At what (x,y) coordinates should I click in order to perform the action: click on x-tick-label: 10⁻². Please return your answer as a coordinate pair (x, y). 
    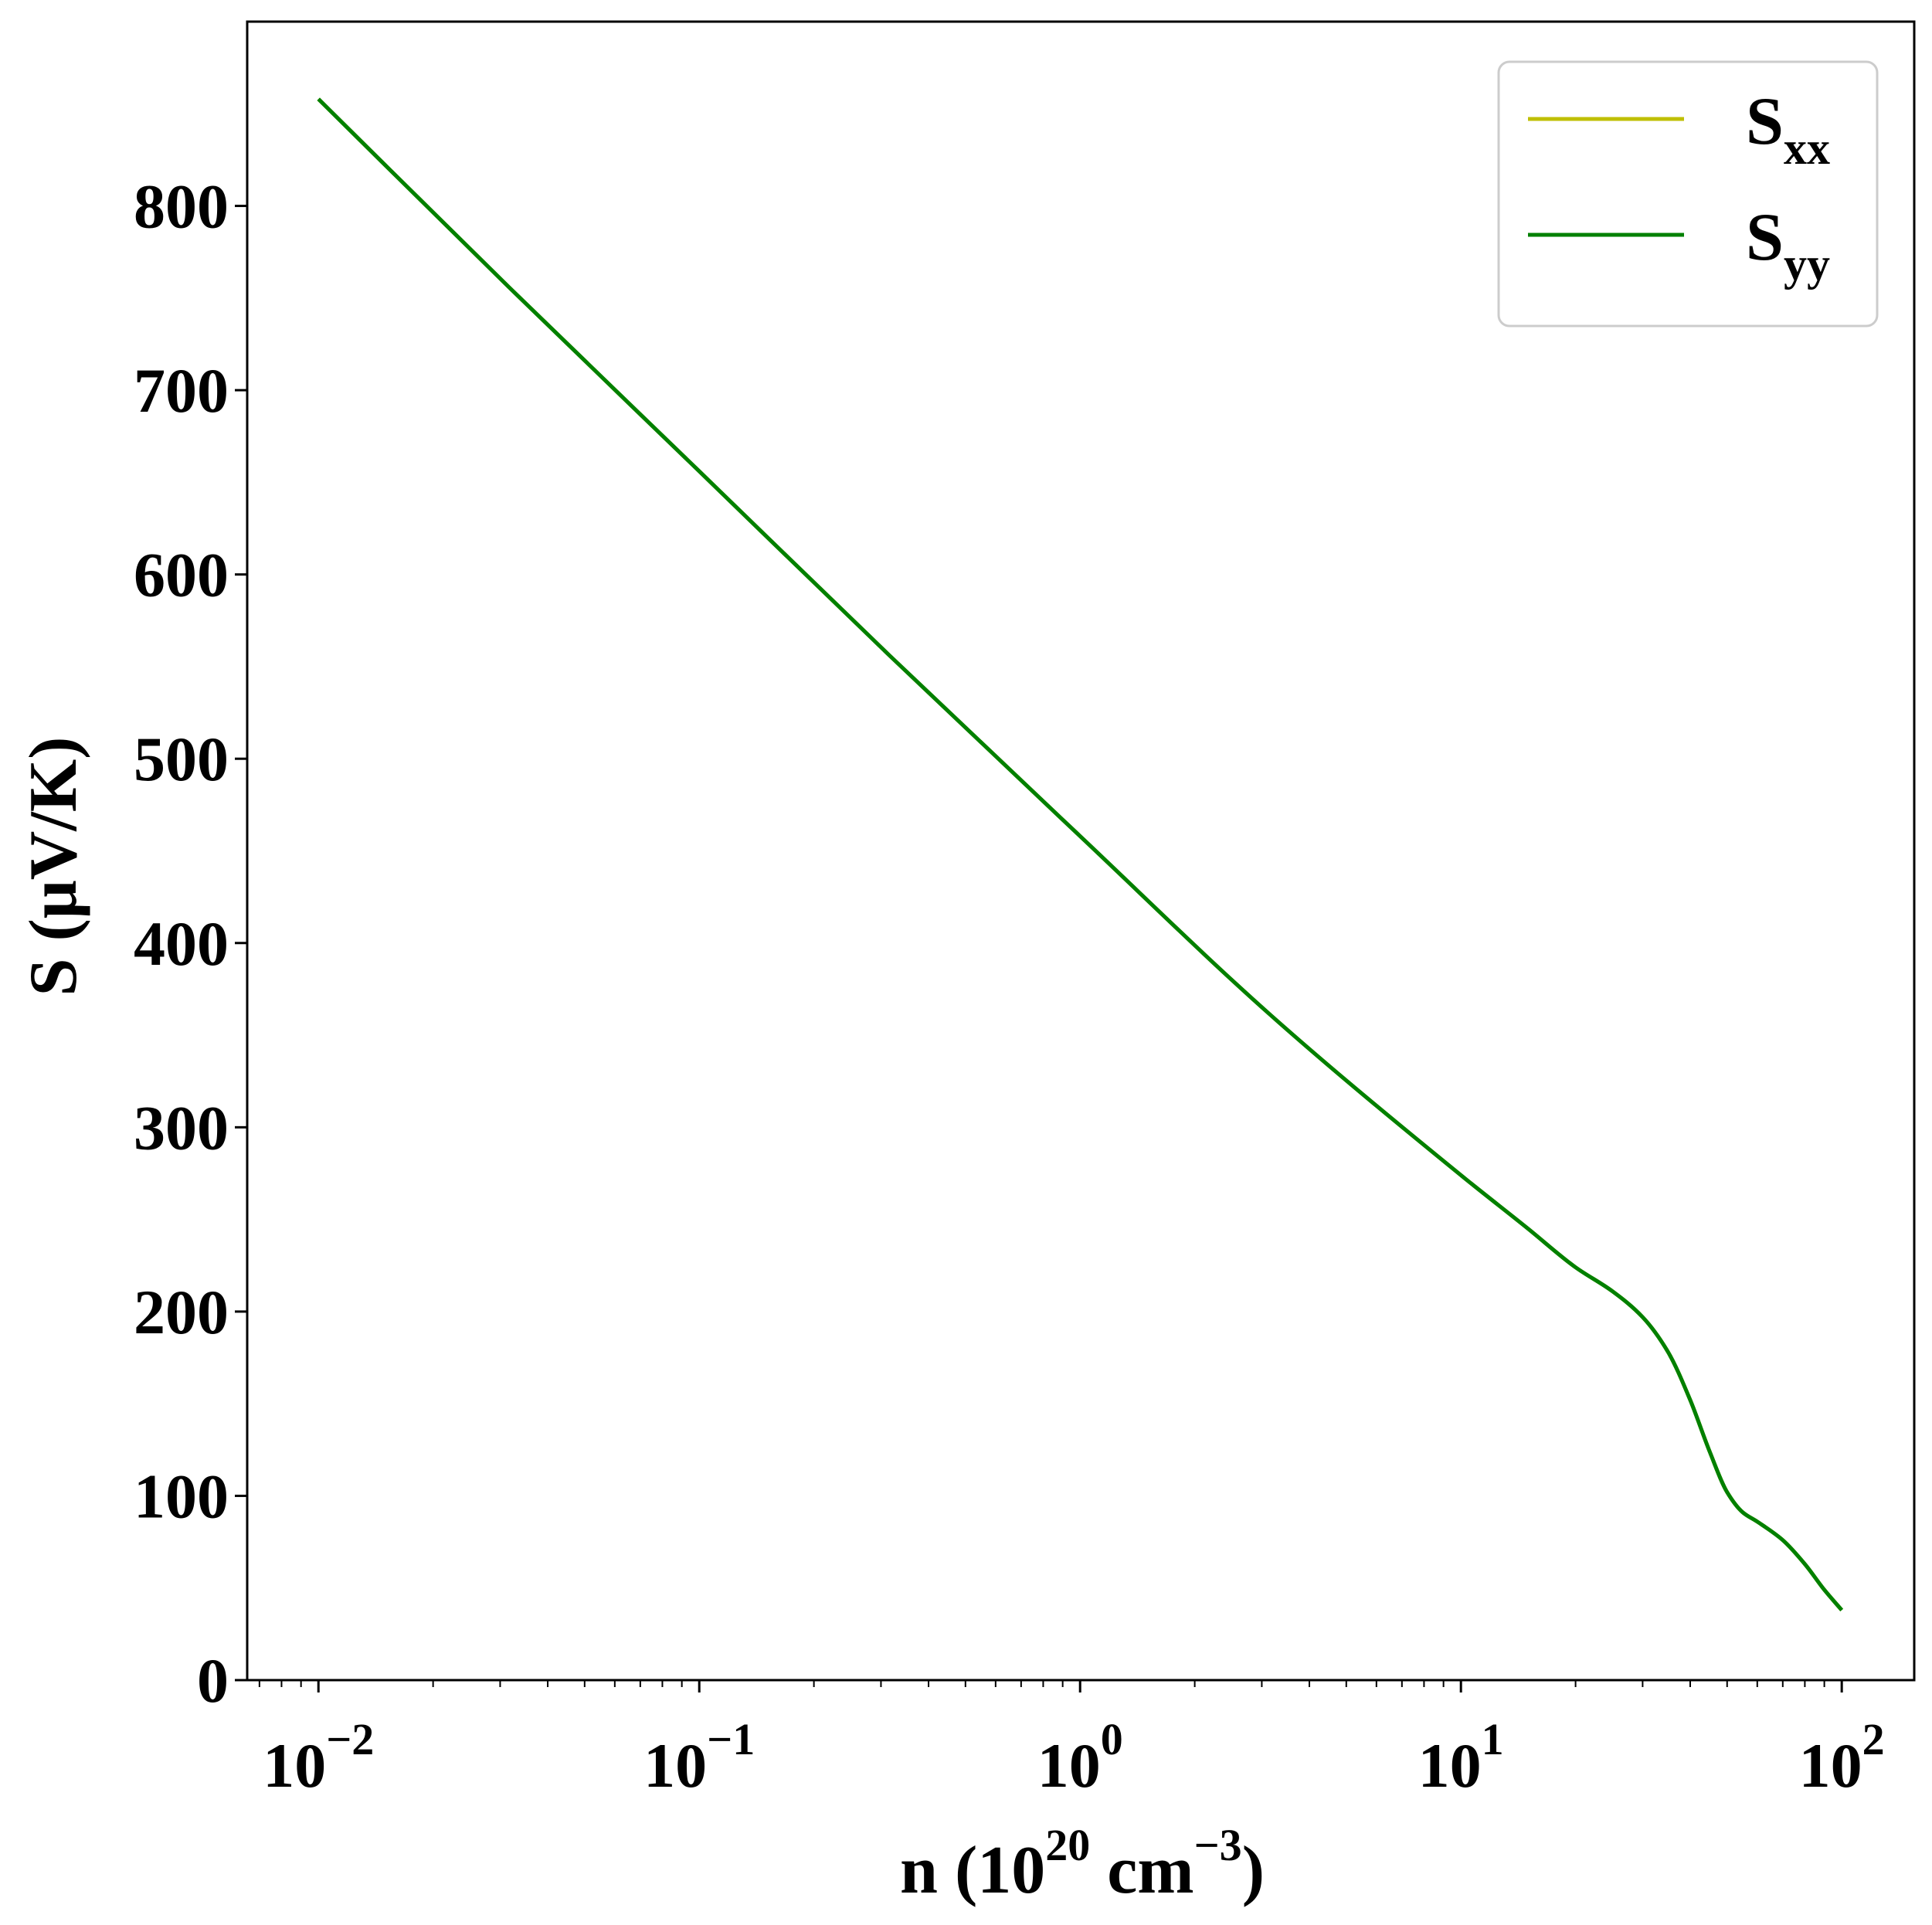
    Looking at the image, I should click on (319, 1757).